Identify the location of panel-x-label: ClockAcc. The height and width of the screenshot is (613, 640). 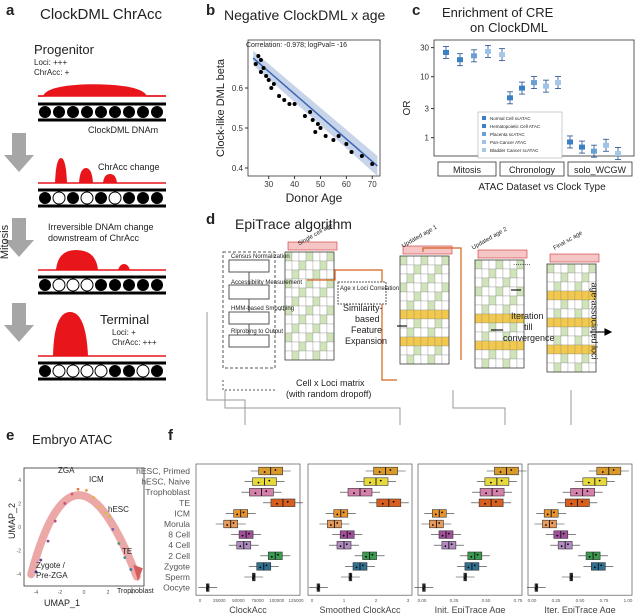
(248, 609).